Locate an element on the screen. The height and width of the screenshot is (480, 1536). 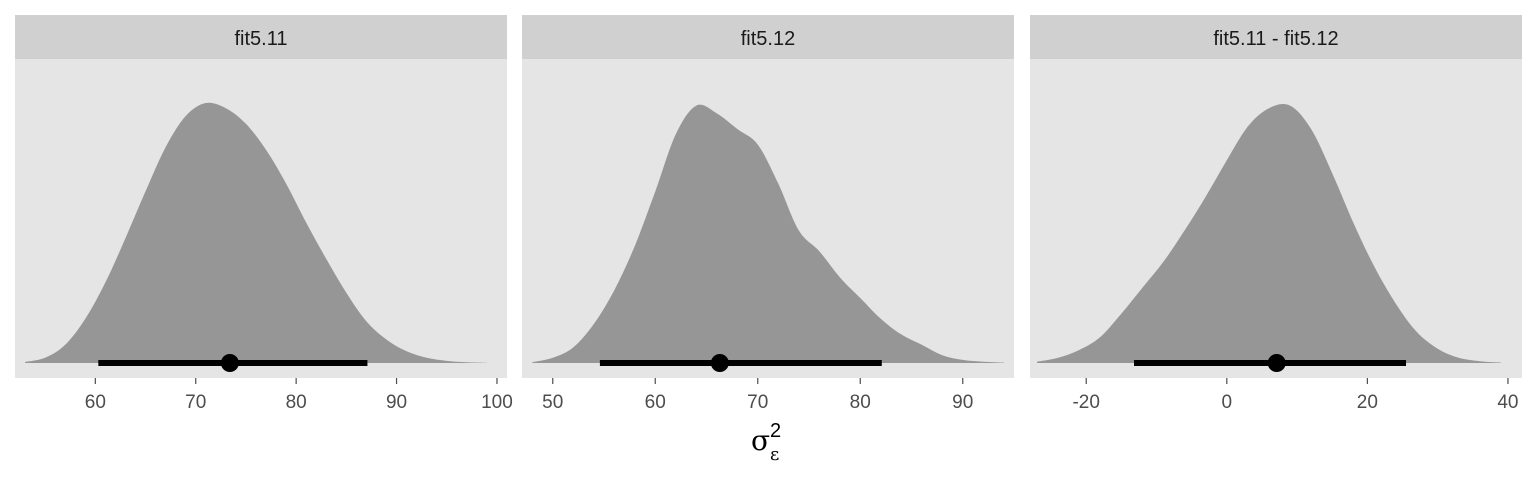
x-tick-label: 0 is located at coordinates (1227, 402).